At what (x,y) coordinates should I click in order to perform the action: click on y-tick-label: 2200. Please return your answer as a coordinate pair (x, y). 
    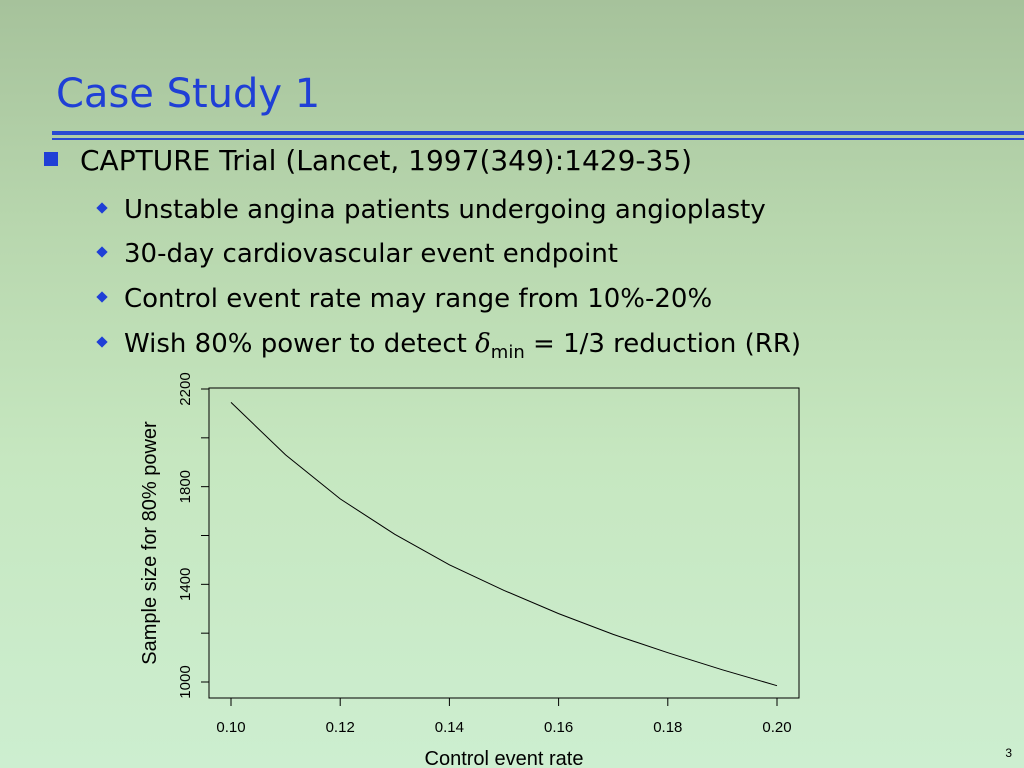
    Looking at the image, I should click on (185, 388).